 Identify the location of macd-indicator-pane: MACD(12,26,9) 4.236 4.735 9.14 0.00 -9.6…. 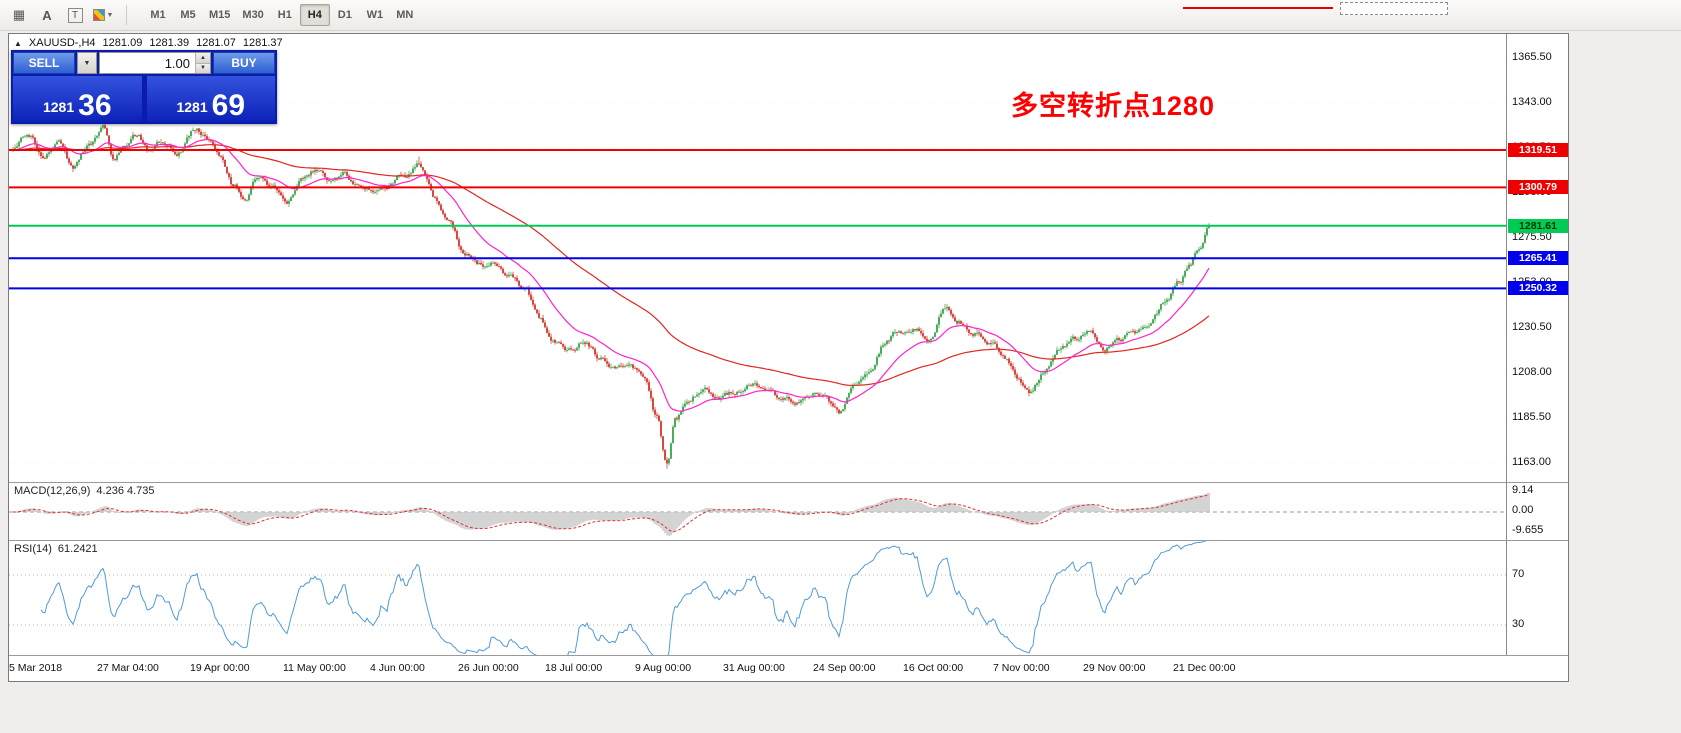
(788, 511).